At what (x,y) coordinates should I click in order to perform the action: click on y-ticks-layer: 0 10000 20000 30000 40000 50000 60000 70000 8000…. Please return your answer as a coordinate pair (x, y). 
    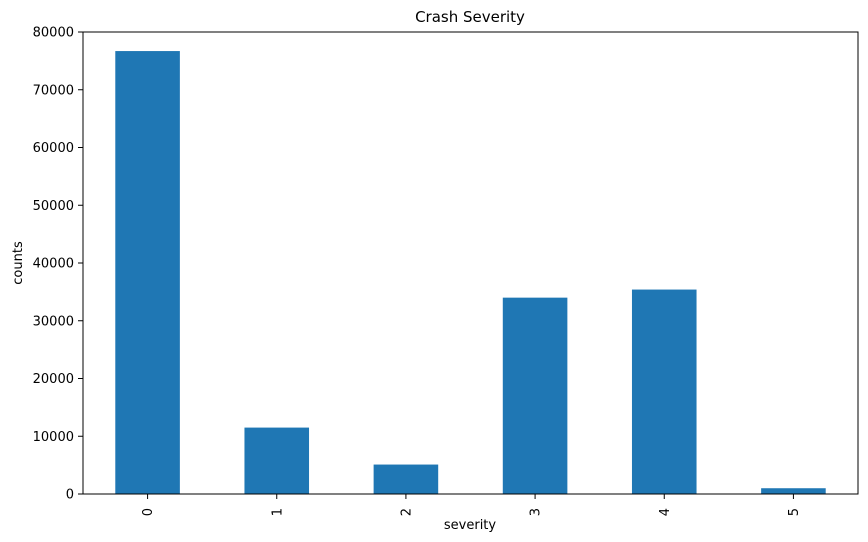
    Looking at the image, I should click on (58, 264).